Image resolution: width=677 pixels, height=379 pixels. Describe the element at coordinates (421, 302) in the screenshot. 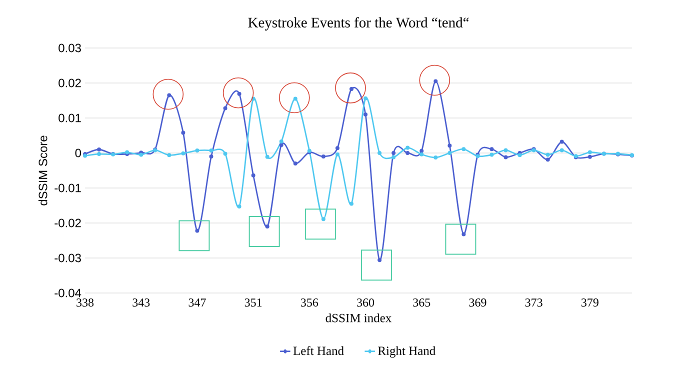

I see `x-tick-label: 365` at that location.